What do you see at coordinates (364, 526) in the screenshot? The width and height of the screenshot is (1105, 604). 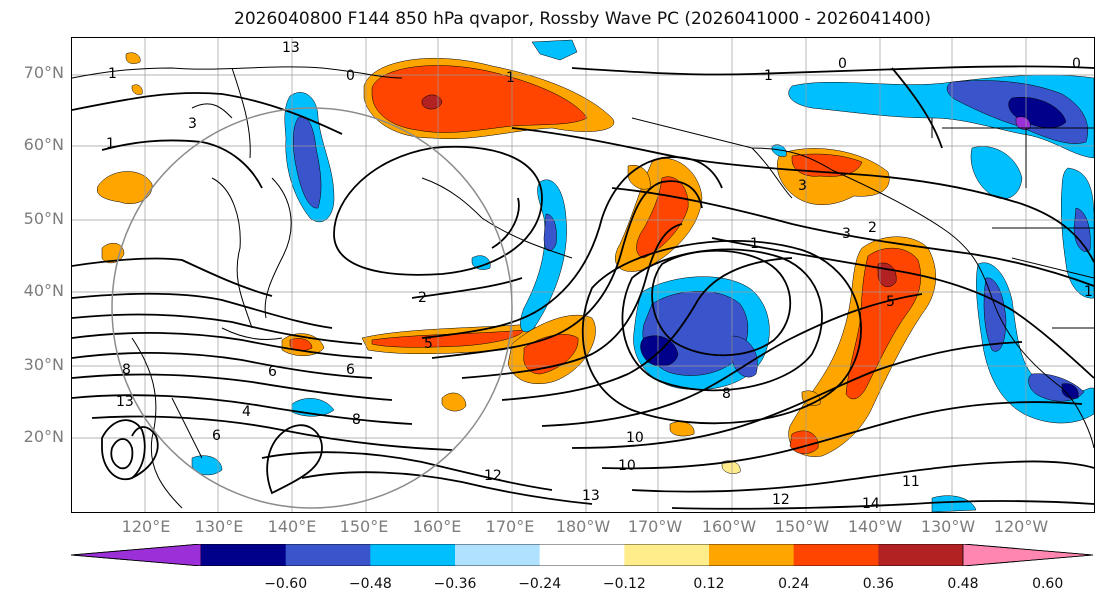 I see `lon-label: 150°E` at bounding box center [364, 526].